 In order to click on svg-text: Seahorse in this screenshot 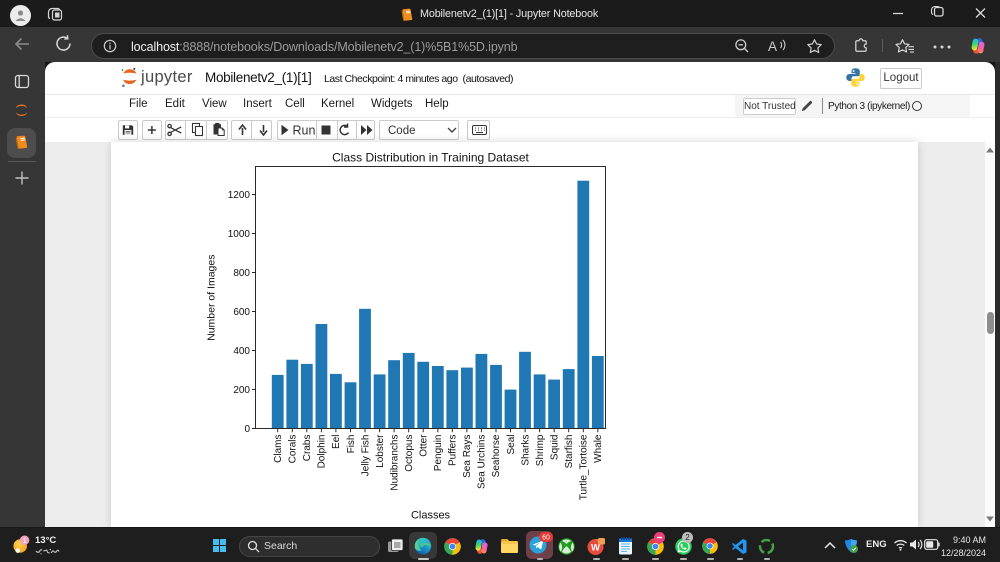, I will do `click(496, 455)`.